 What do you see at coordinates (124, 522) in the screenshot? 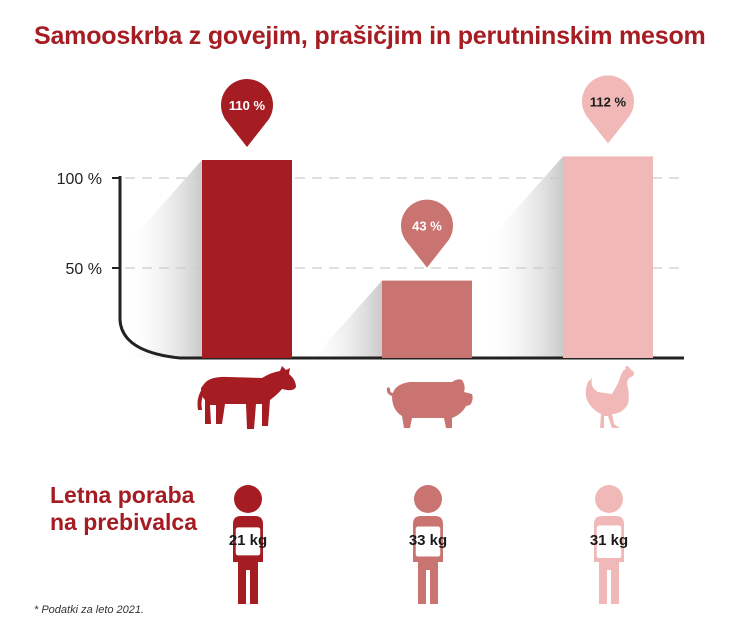
I see `consumption-heading-line2: na prebivalca` at bounding box center [124, 522].